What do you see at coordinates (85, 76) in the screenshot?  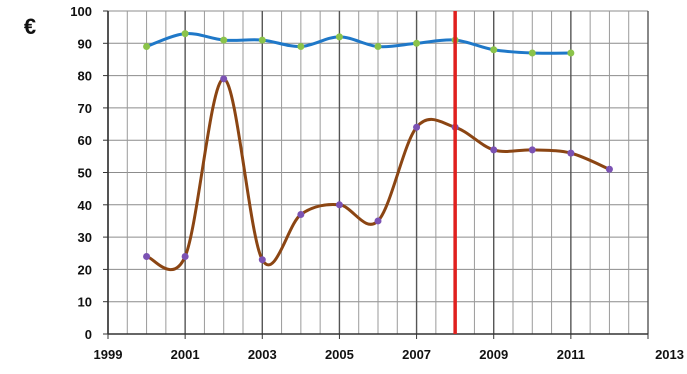 I see `y-tick-label: 80` at bounding box center [85, 76].